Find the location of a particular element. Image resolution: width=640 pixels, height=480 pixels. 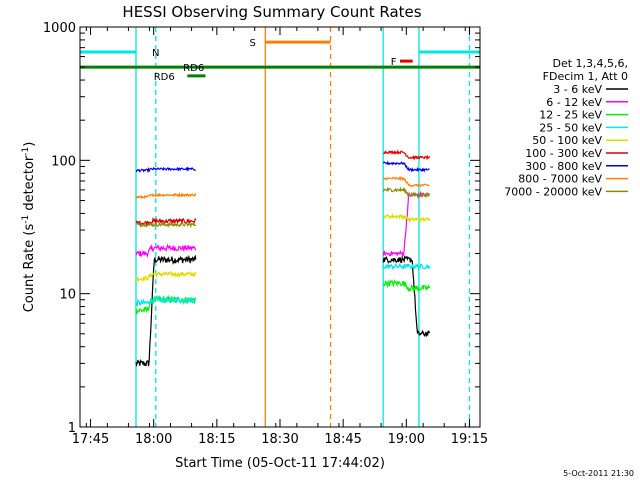

x-tick-label: 18:30 is located at coordinates (279, 439).